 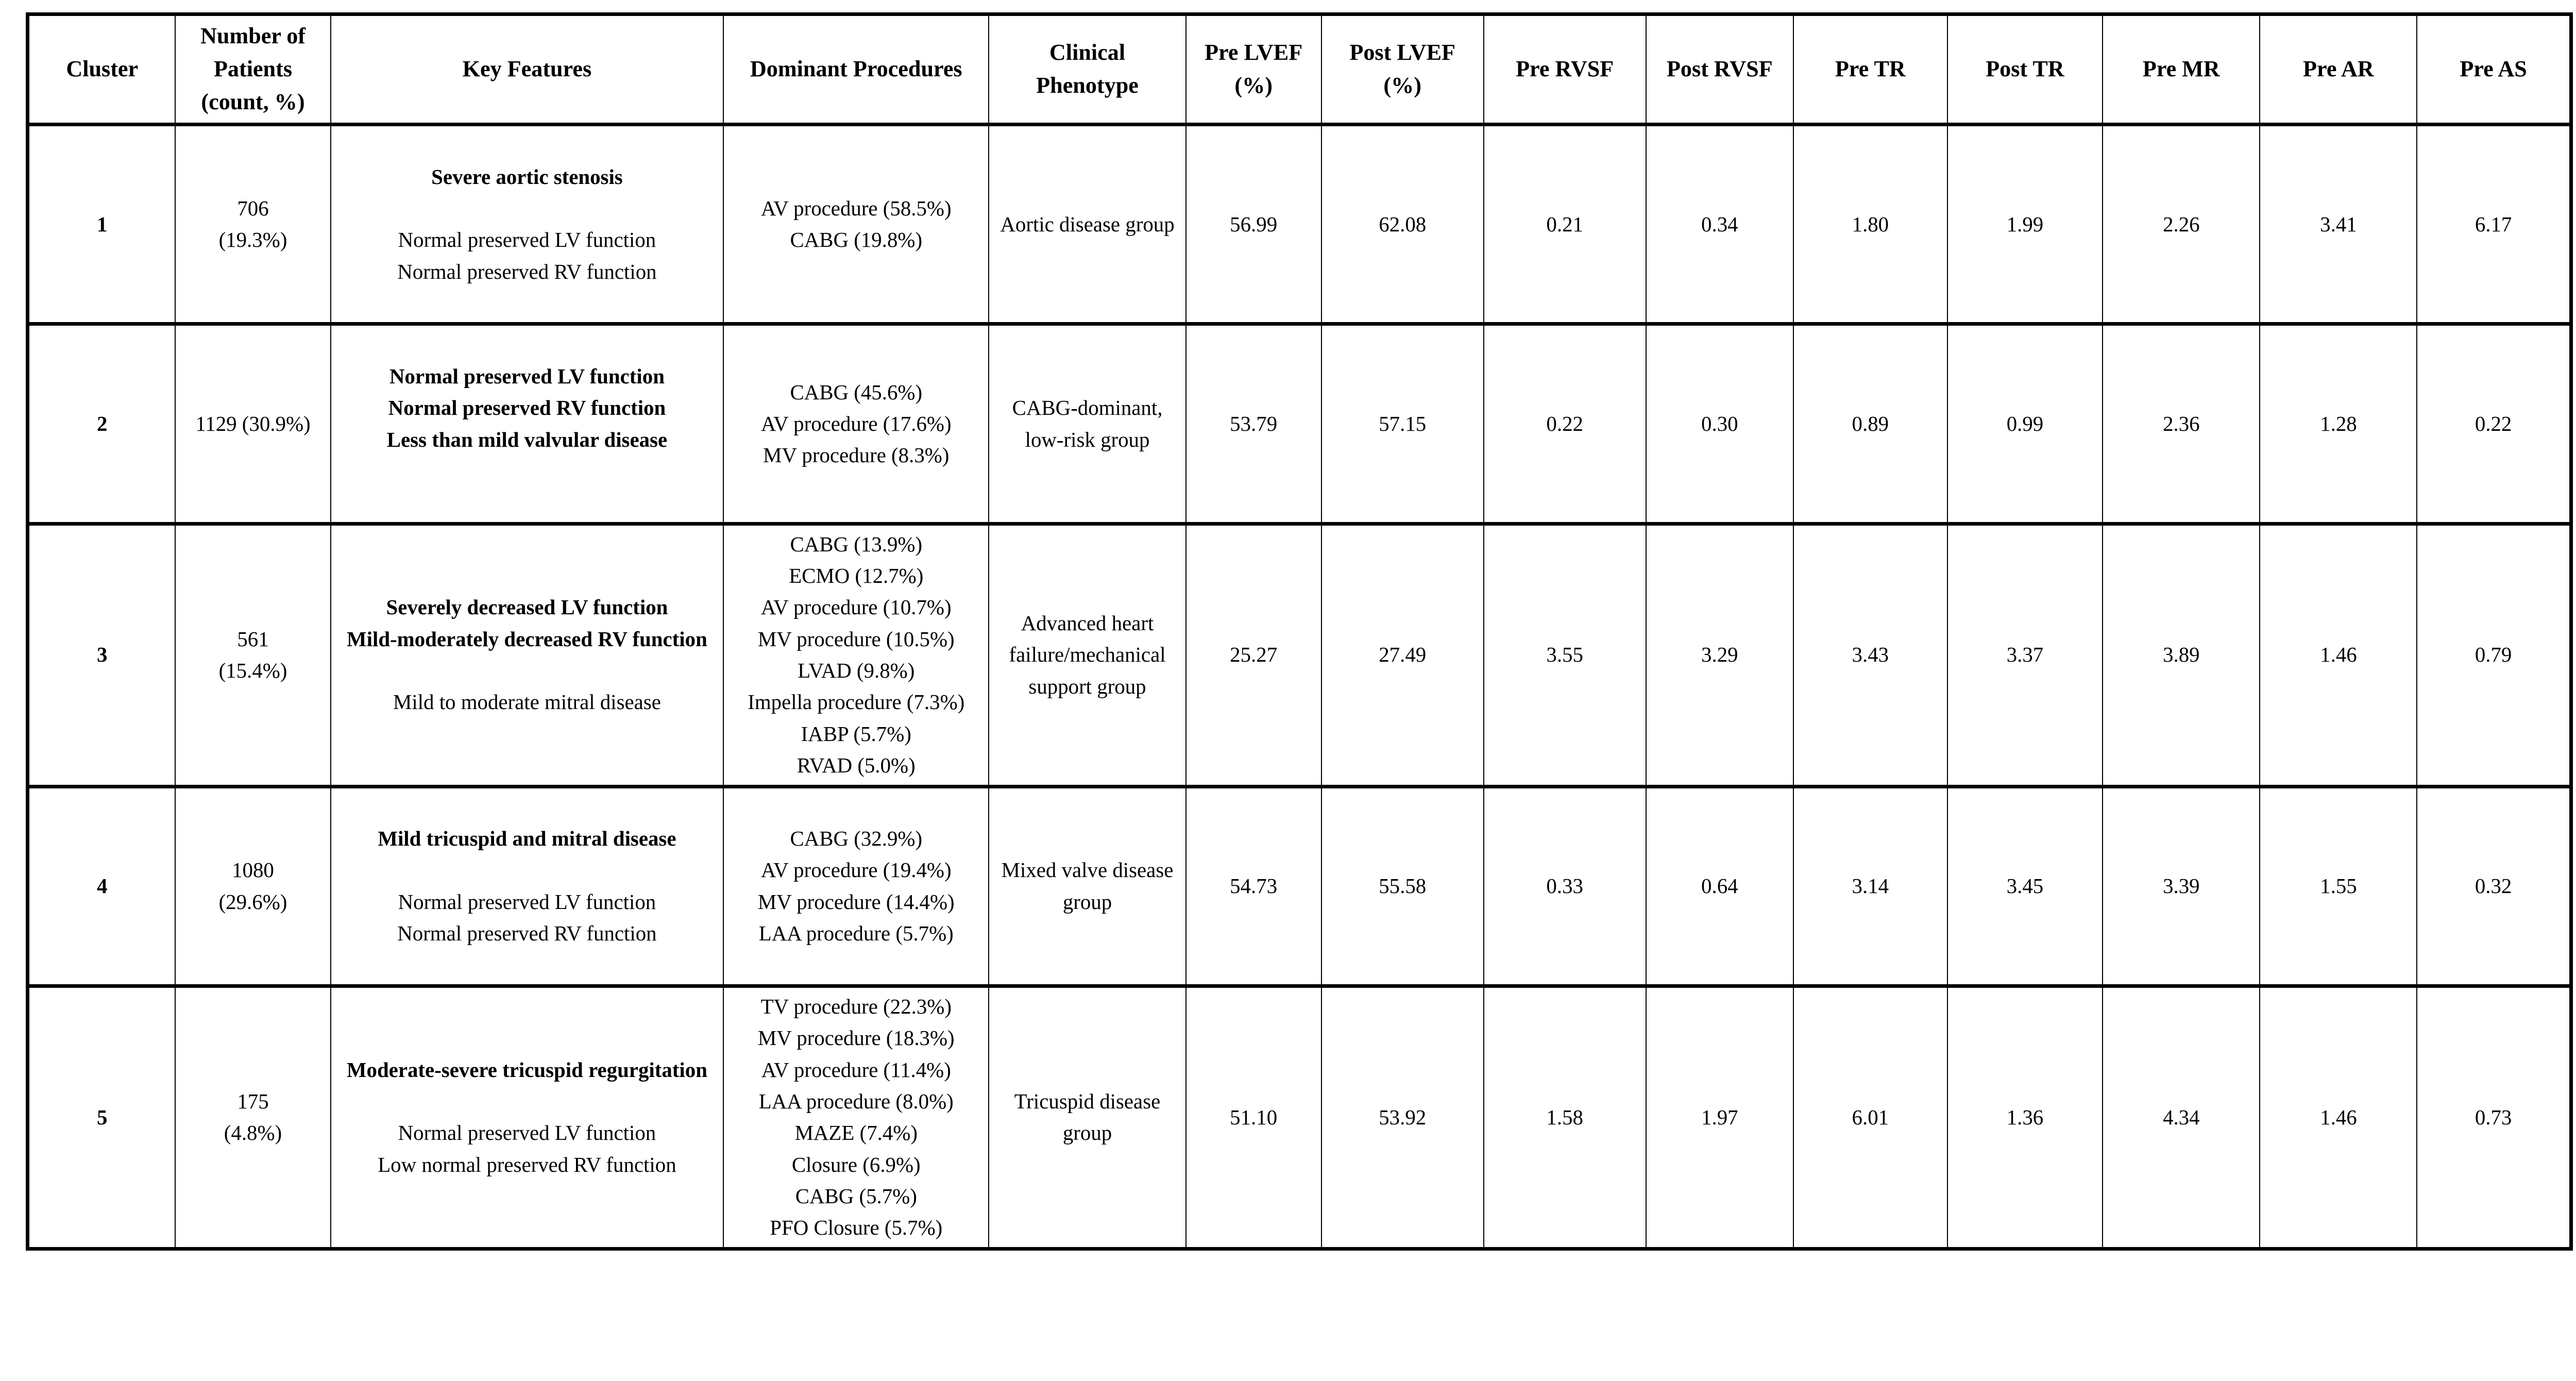 I want to click on cell-post-tr: 3.37, so click(x=2025, y=655).